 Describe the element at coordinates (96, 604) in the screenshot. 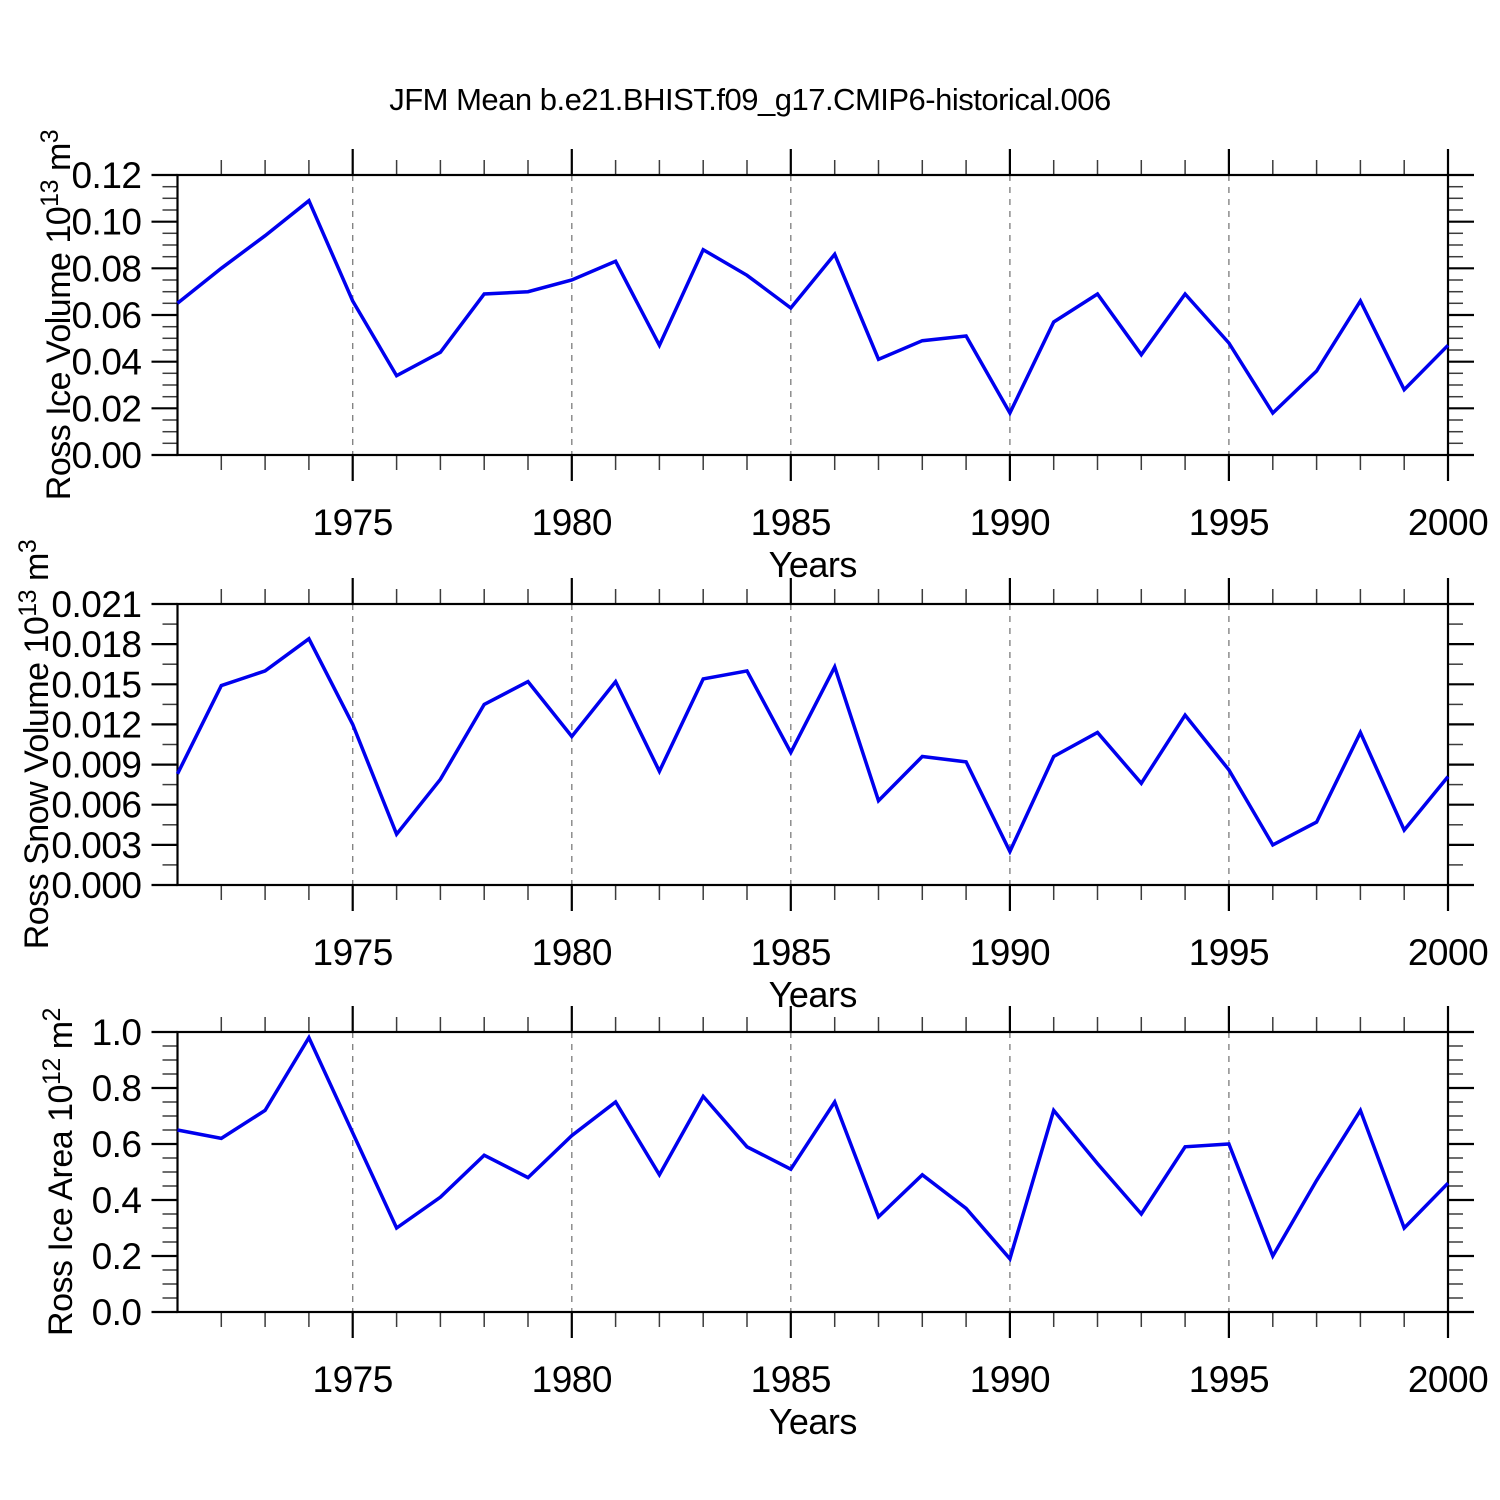

I see `y-tick-label: 0.021` at that location.